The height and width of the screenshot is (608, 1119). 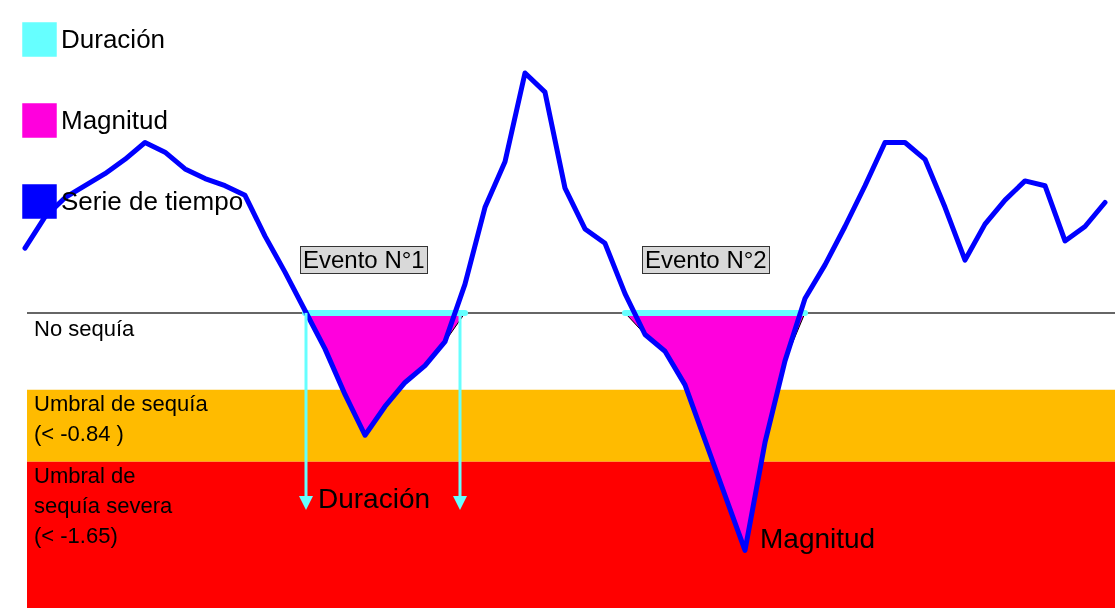 What do you see at coordinates (103, 505) in the screenshot?
I see `band-label: Umbral de sequía severa (< -1.65)` at bounding box center [103, 505].